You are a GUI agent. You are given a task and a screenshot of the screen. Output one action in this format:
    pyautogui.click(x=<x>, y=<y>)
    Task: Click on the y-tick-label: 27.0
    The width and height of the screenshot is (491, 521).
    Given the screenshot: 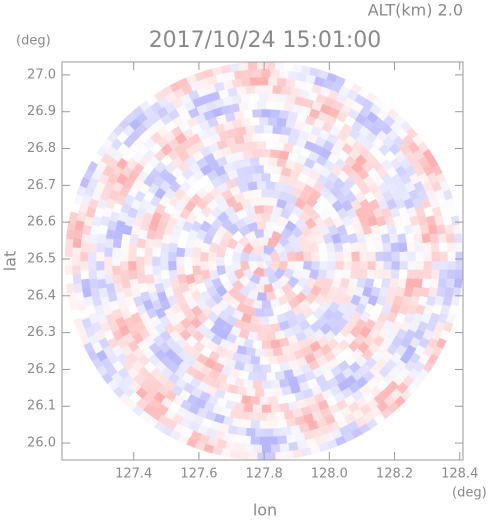 What is the action you would take?
    pyautogui.click(x=41, y=74)
    